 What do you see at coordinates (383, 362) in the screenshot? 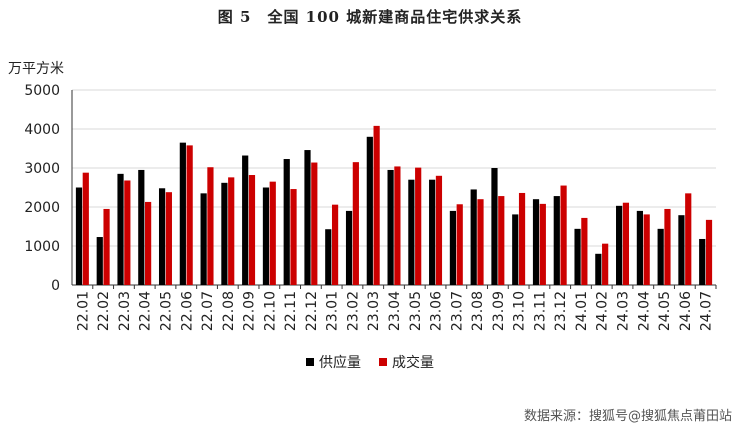
I see `legend-swatch-sales` at bounding box center [383, 362].